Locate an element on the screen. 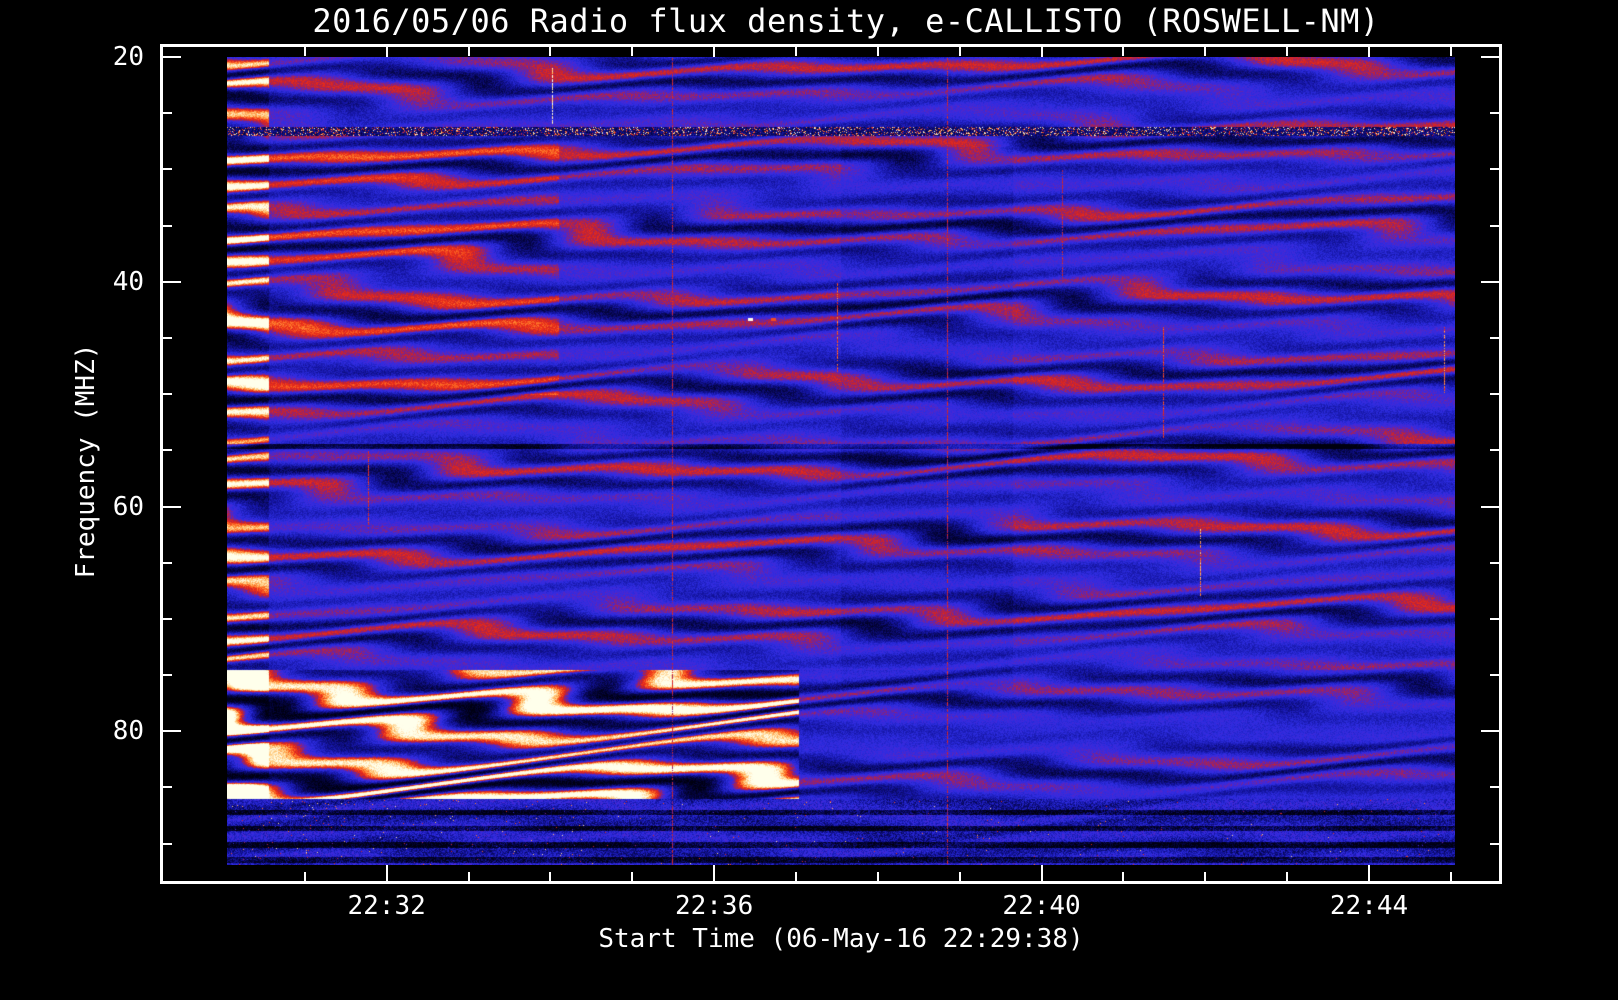 The width and height of the screenshot is (1618, 1000). x-tick-label: 22:36 is located at coordinates (714, 906).